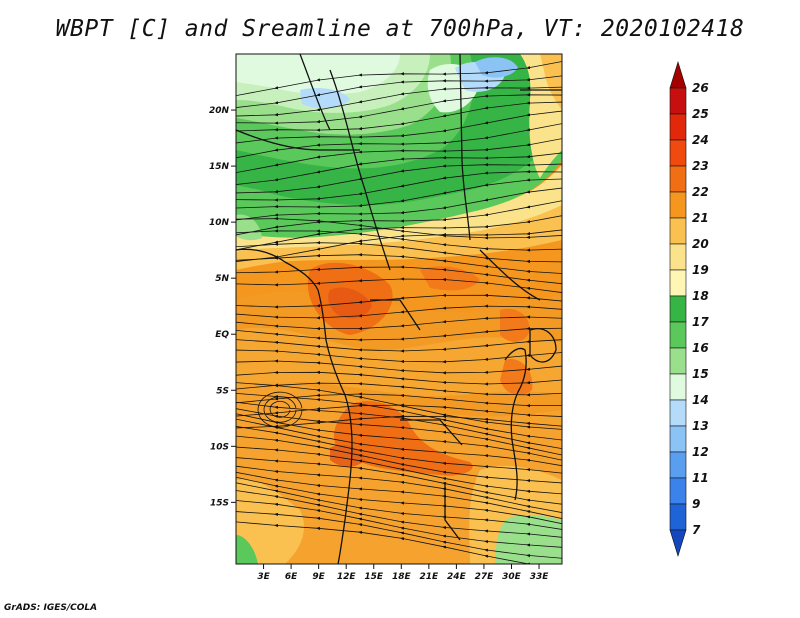 The height and width of the screenshot is (618, 800). Describe the element at coordinates (222, 335) in the screenshot. I see `lat-tick-label: EQ` at that location.